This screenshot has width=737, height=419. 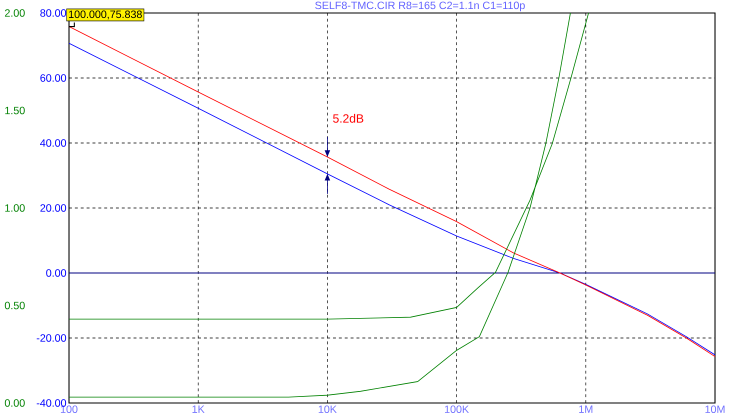 What do you see at coordinates (53, 78) in the screenshot?
I see `y-tick-label: 60.00` at bounding box center [53, 78].